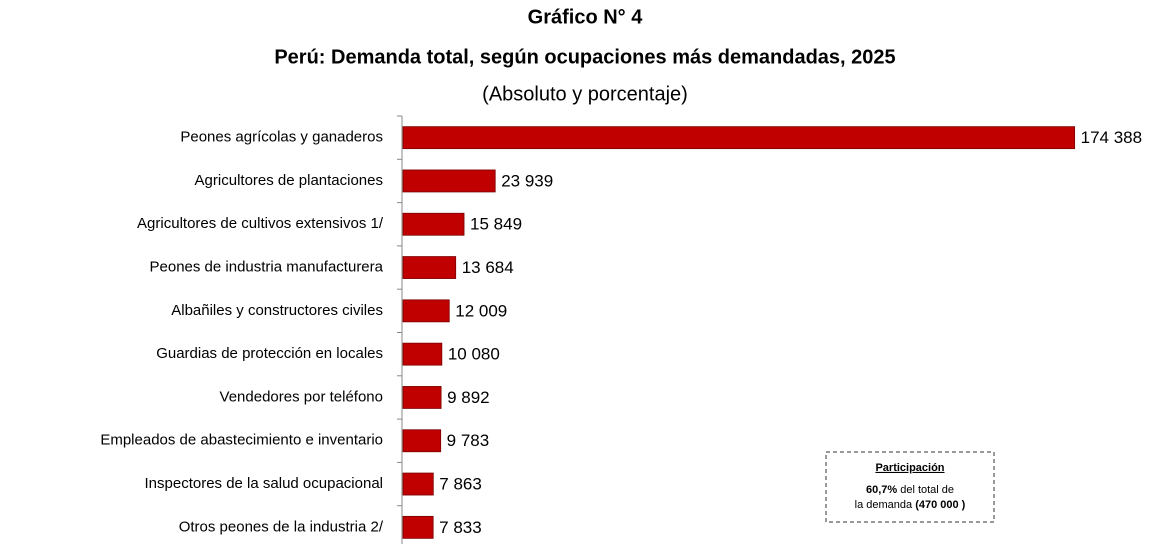 This screenshot has width=1171, height=544. I want to click on annotation-text: del total de, so click(925, 490).